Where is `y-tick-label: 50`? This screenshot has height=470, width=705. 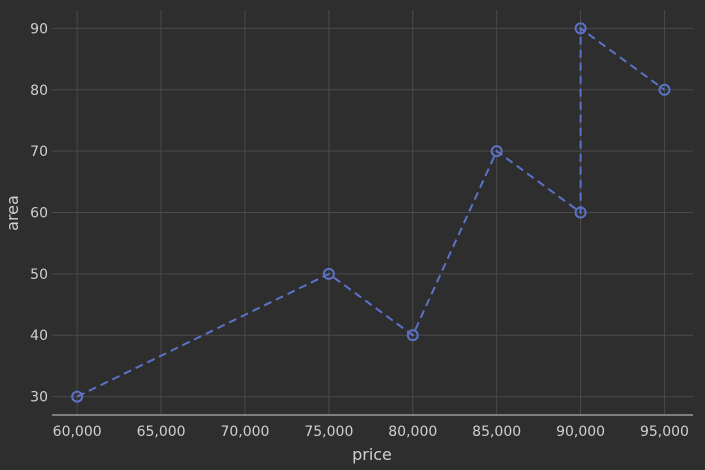 y-tick-label: 50 is located at coordinates (39, 275).